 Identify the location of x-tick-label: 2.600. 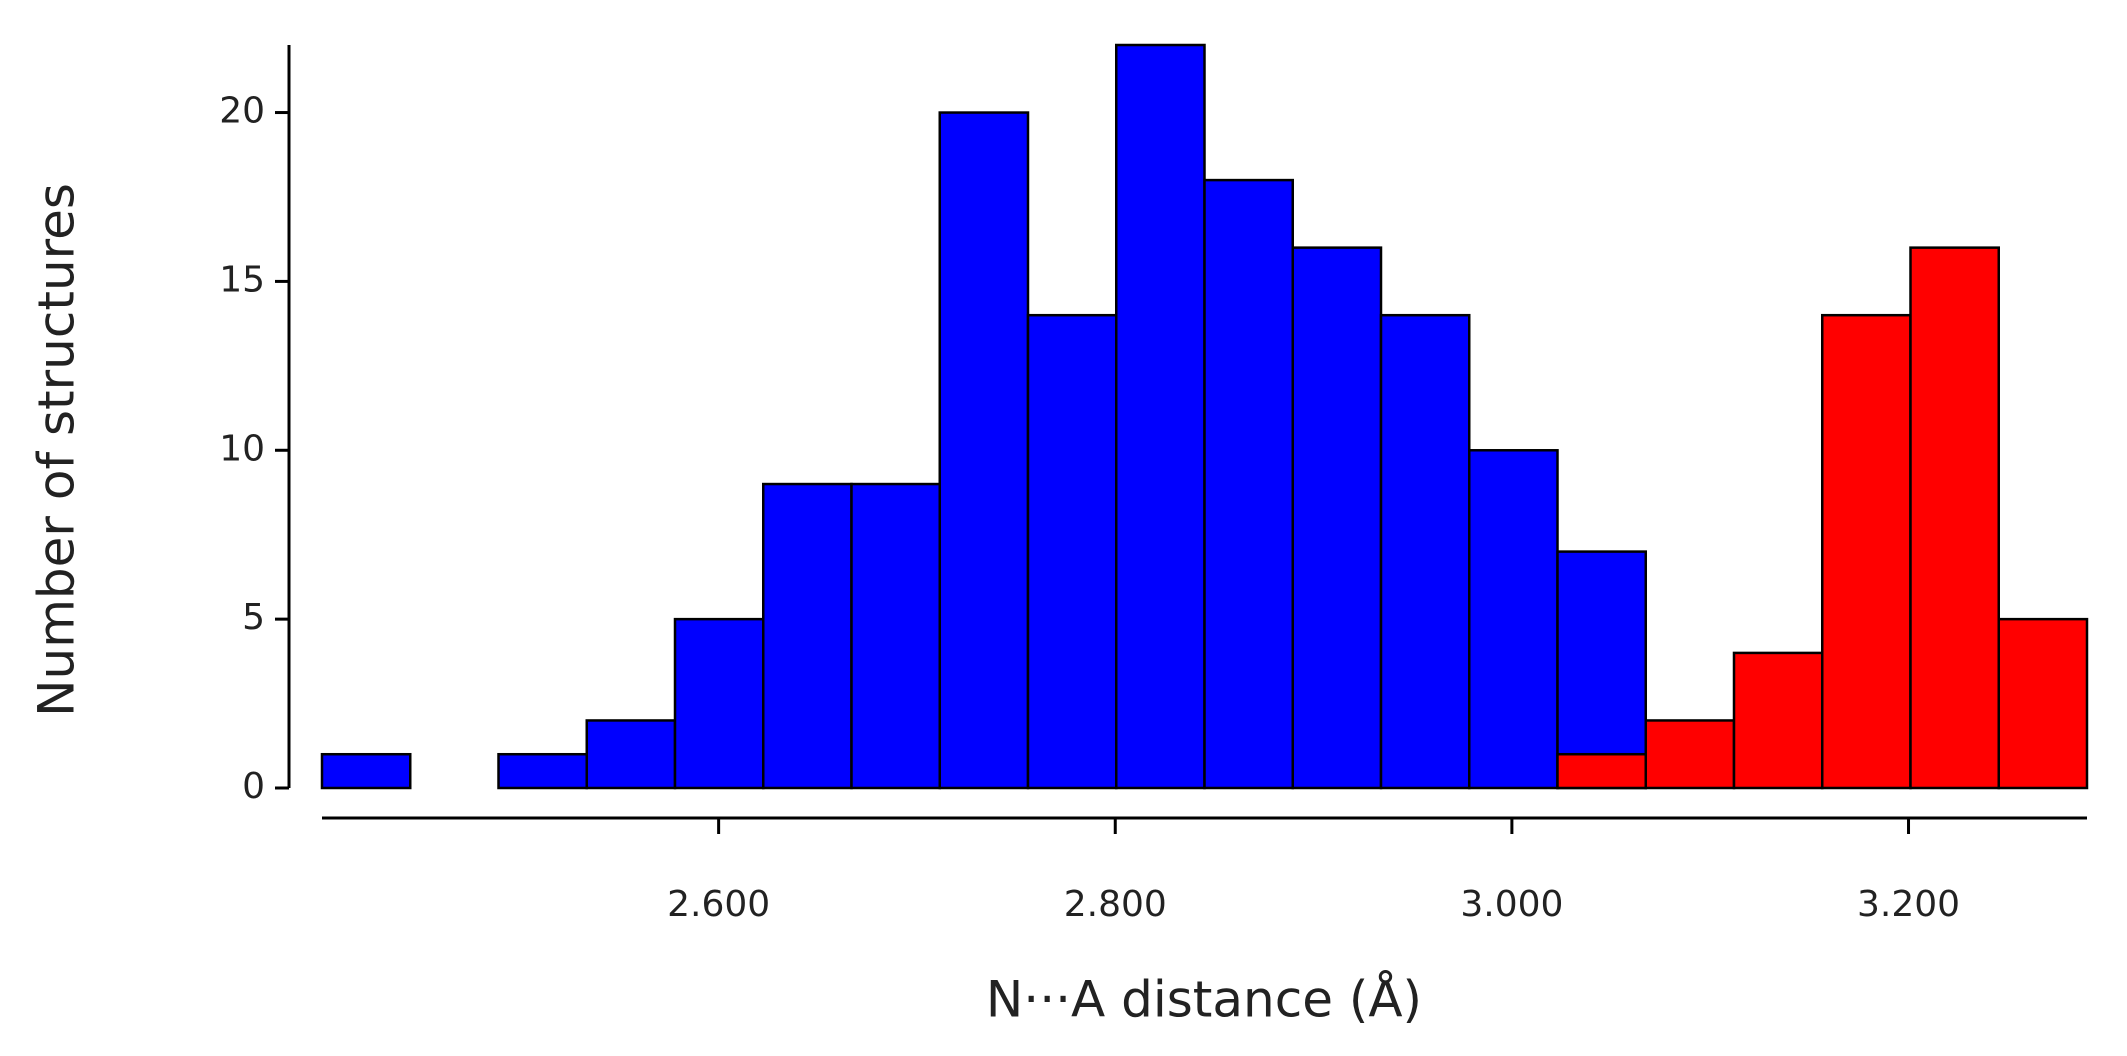
(718, 904).